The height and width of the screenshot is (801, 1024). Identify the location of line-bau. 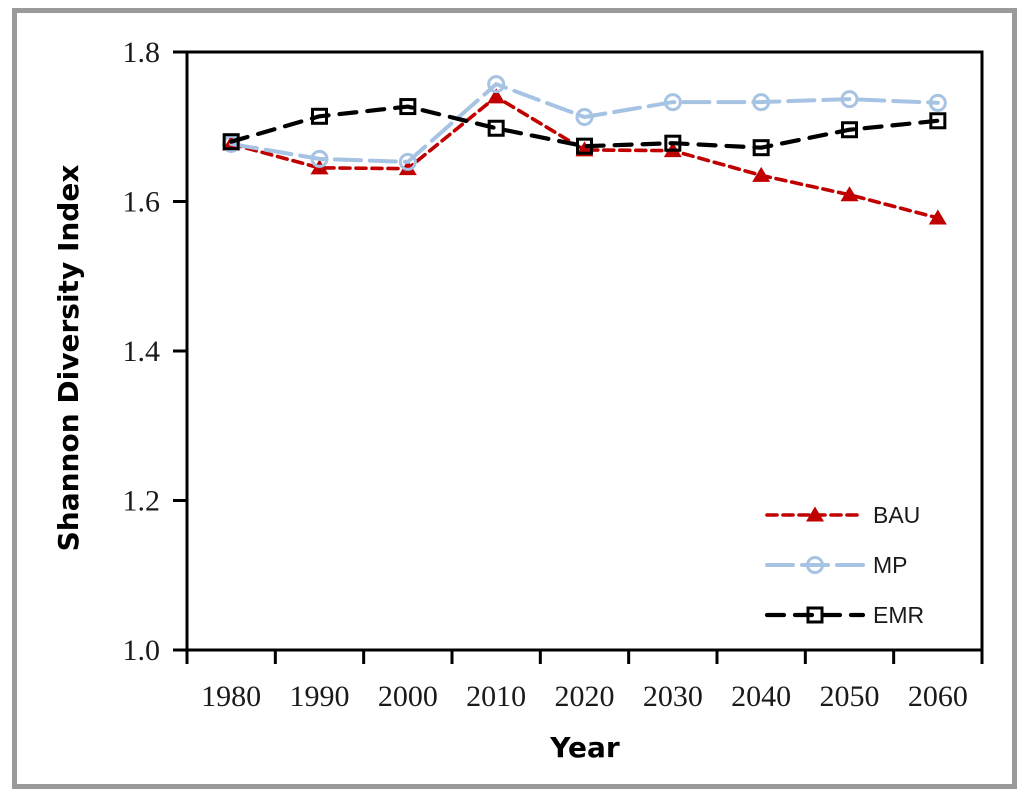
(584, 157).